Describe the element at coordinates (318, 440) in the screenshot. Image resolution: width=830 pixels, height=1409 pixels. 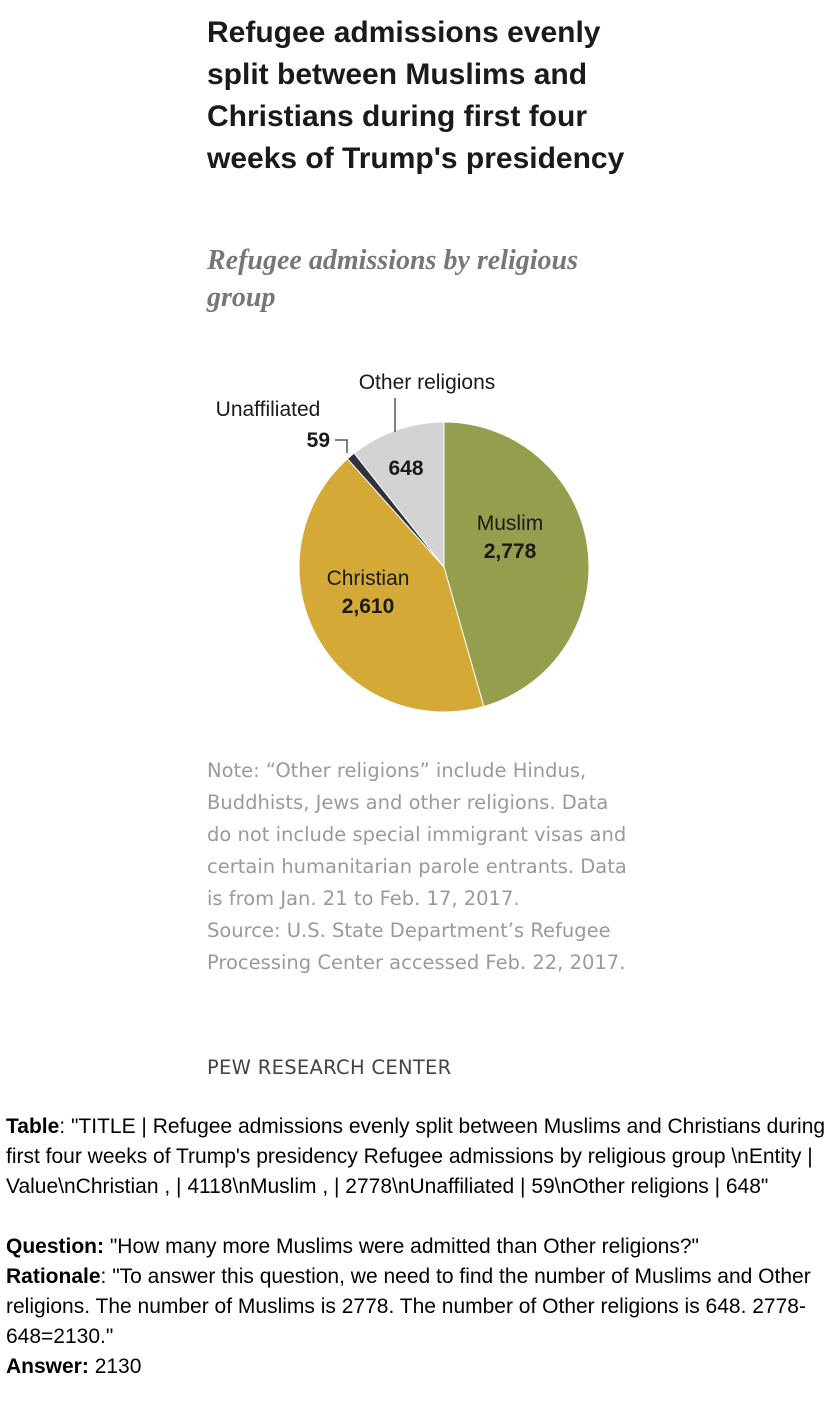
I see `slice-value-unaffiliated: 59` at that location.